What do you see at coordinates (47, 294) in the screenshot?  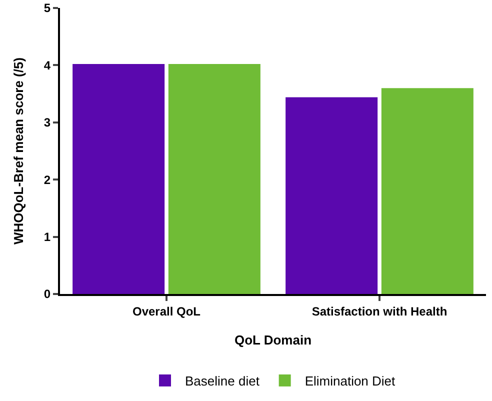 I see `y-tick-label: 0` at bounding box center [47, 294].